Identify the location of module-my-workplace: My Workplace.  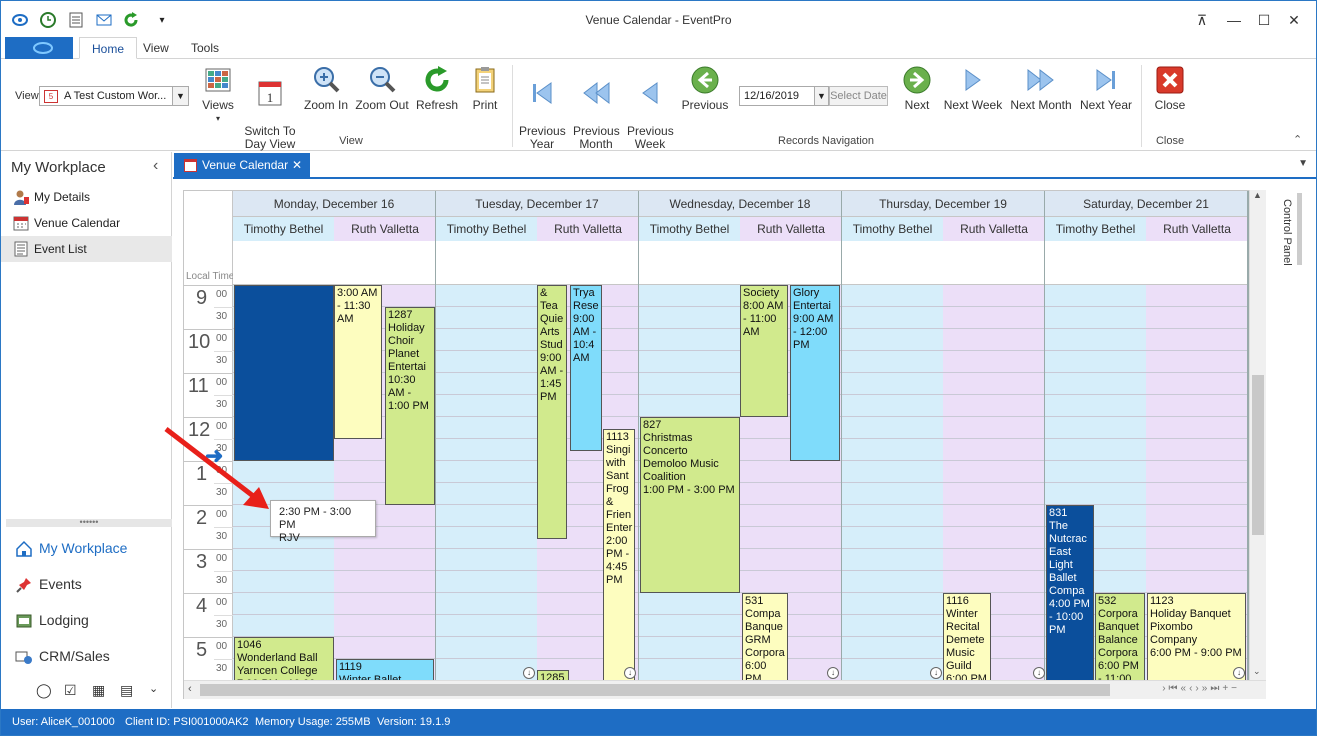
(86, 548).